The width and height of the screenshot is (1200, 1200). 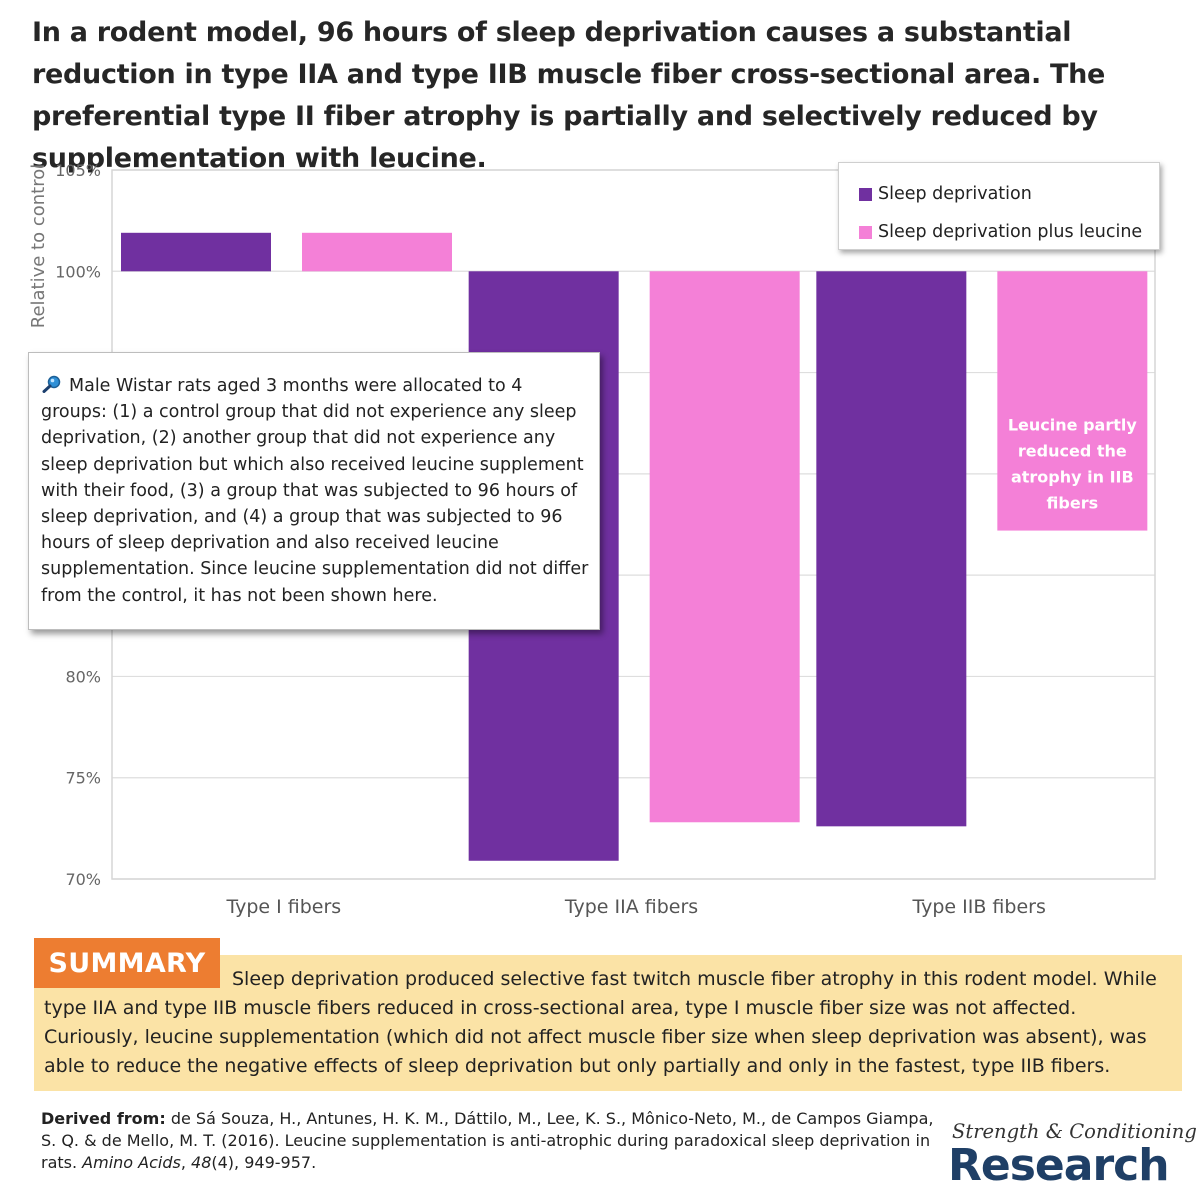 I want to click on legend-item-sleep-deprivation-plus-leucine: Sleep deprivation plus leucine, so click(x=1009, y=232).